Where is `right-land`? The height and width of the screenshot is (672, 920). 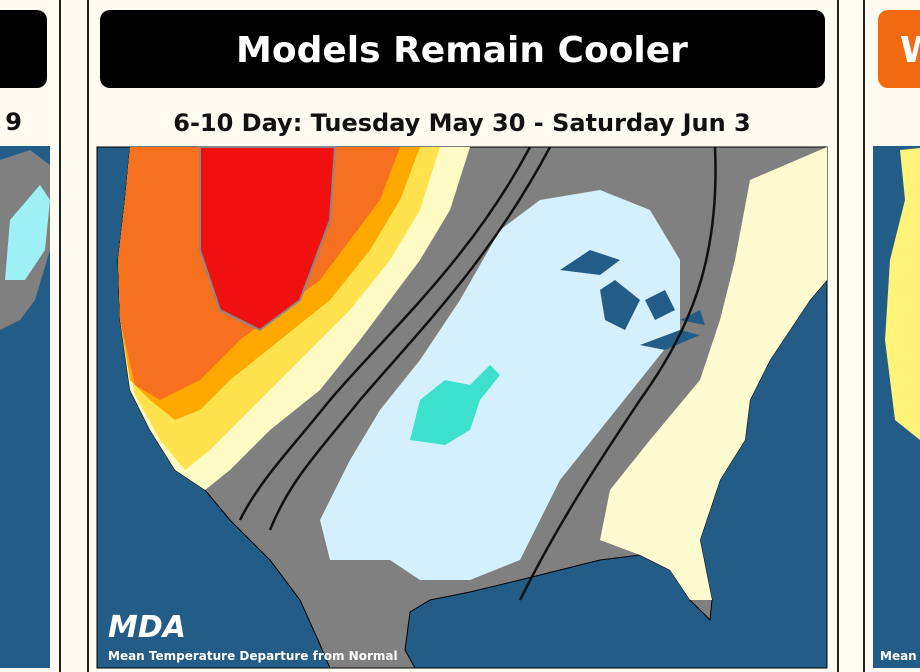
right-land is located at coordinates (902, 294).